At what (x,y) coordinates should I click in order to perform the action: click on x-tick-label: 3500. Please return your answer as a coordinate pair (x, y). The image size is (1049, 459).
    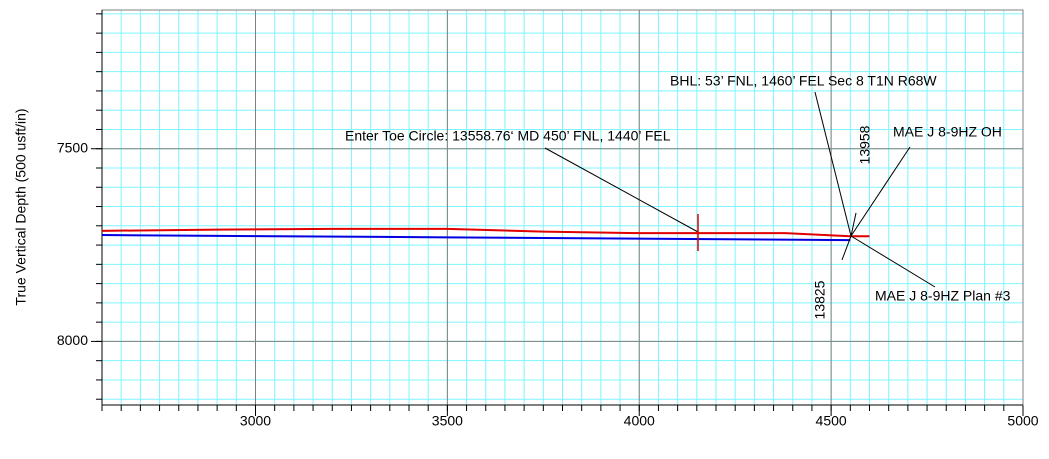
    Looking at the image, I should click on (447, 421).